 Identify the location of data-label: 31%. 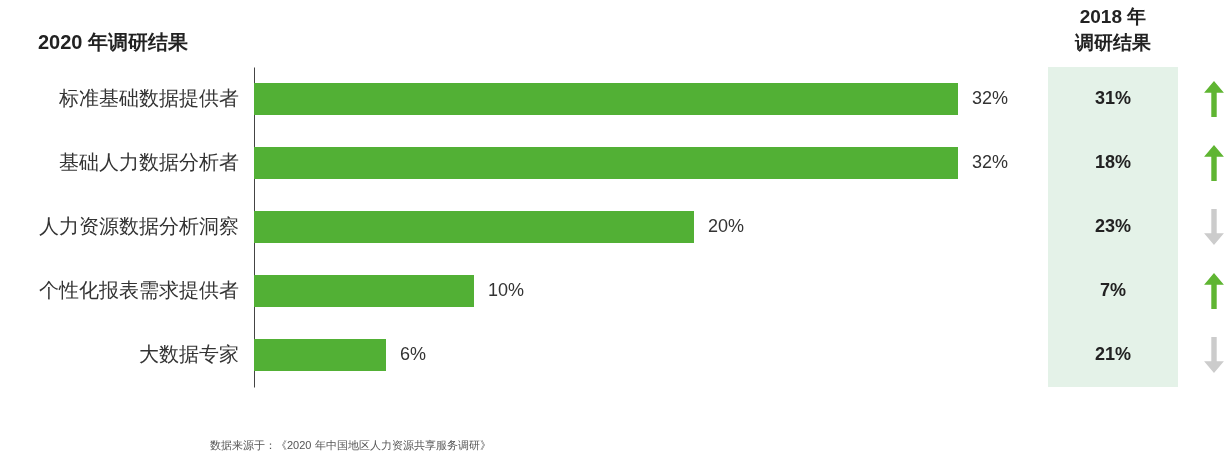
(1113, 98).